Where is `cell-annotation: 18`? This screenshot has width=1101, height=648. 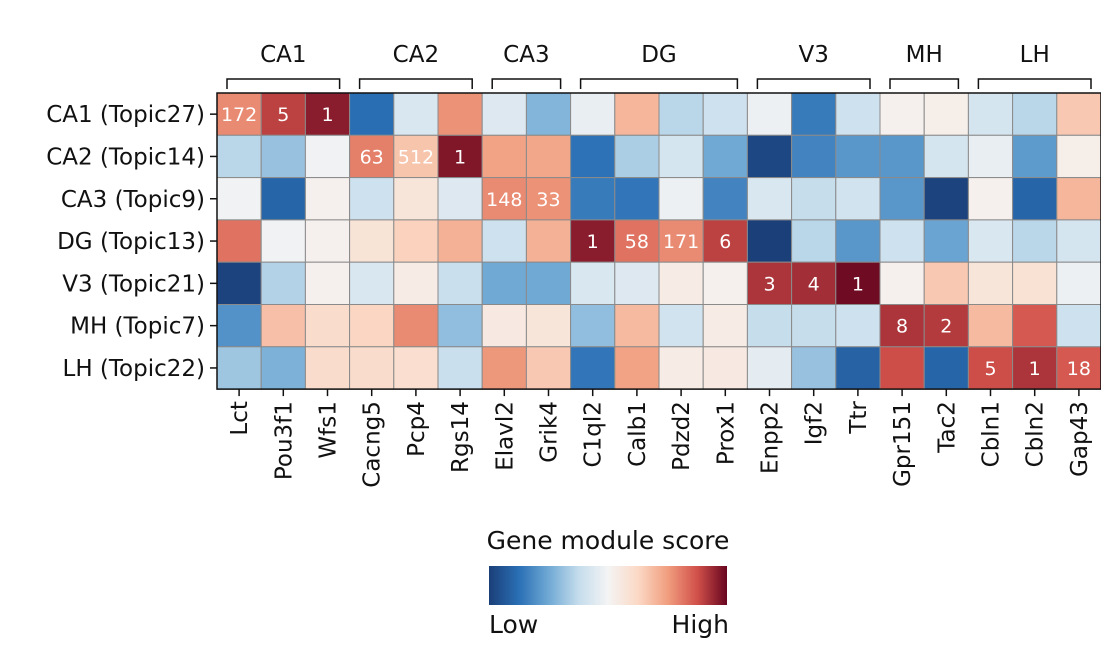
cell-annotation: 18 is located at coordinates (1079, 369).